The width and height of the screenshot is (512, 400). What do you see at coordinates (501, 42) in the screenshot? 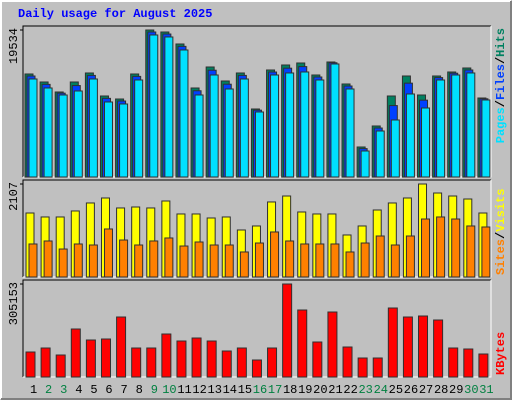
I see `legend-entry: Hits` at bounding box center [501, 42].